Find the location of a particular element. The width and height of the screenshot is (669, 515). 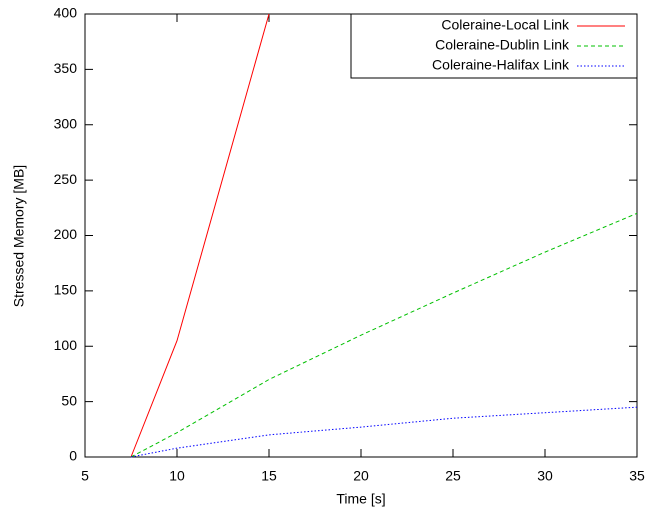

x-tick-label: 15 is located at coordinates (269, 476).